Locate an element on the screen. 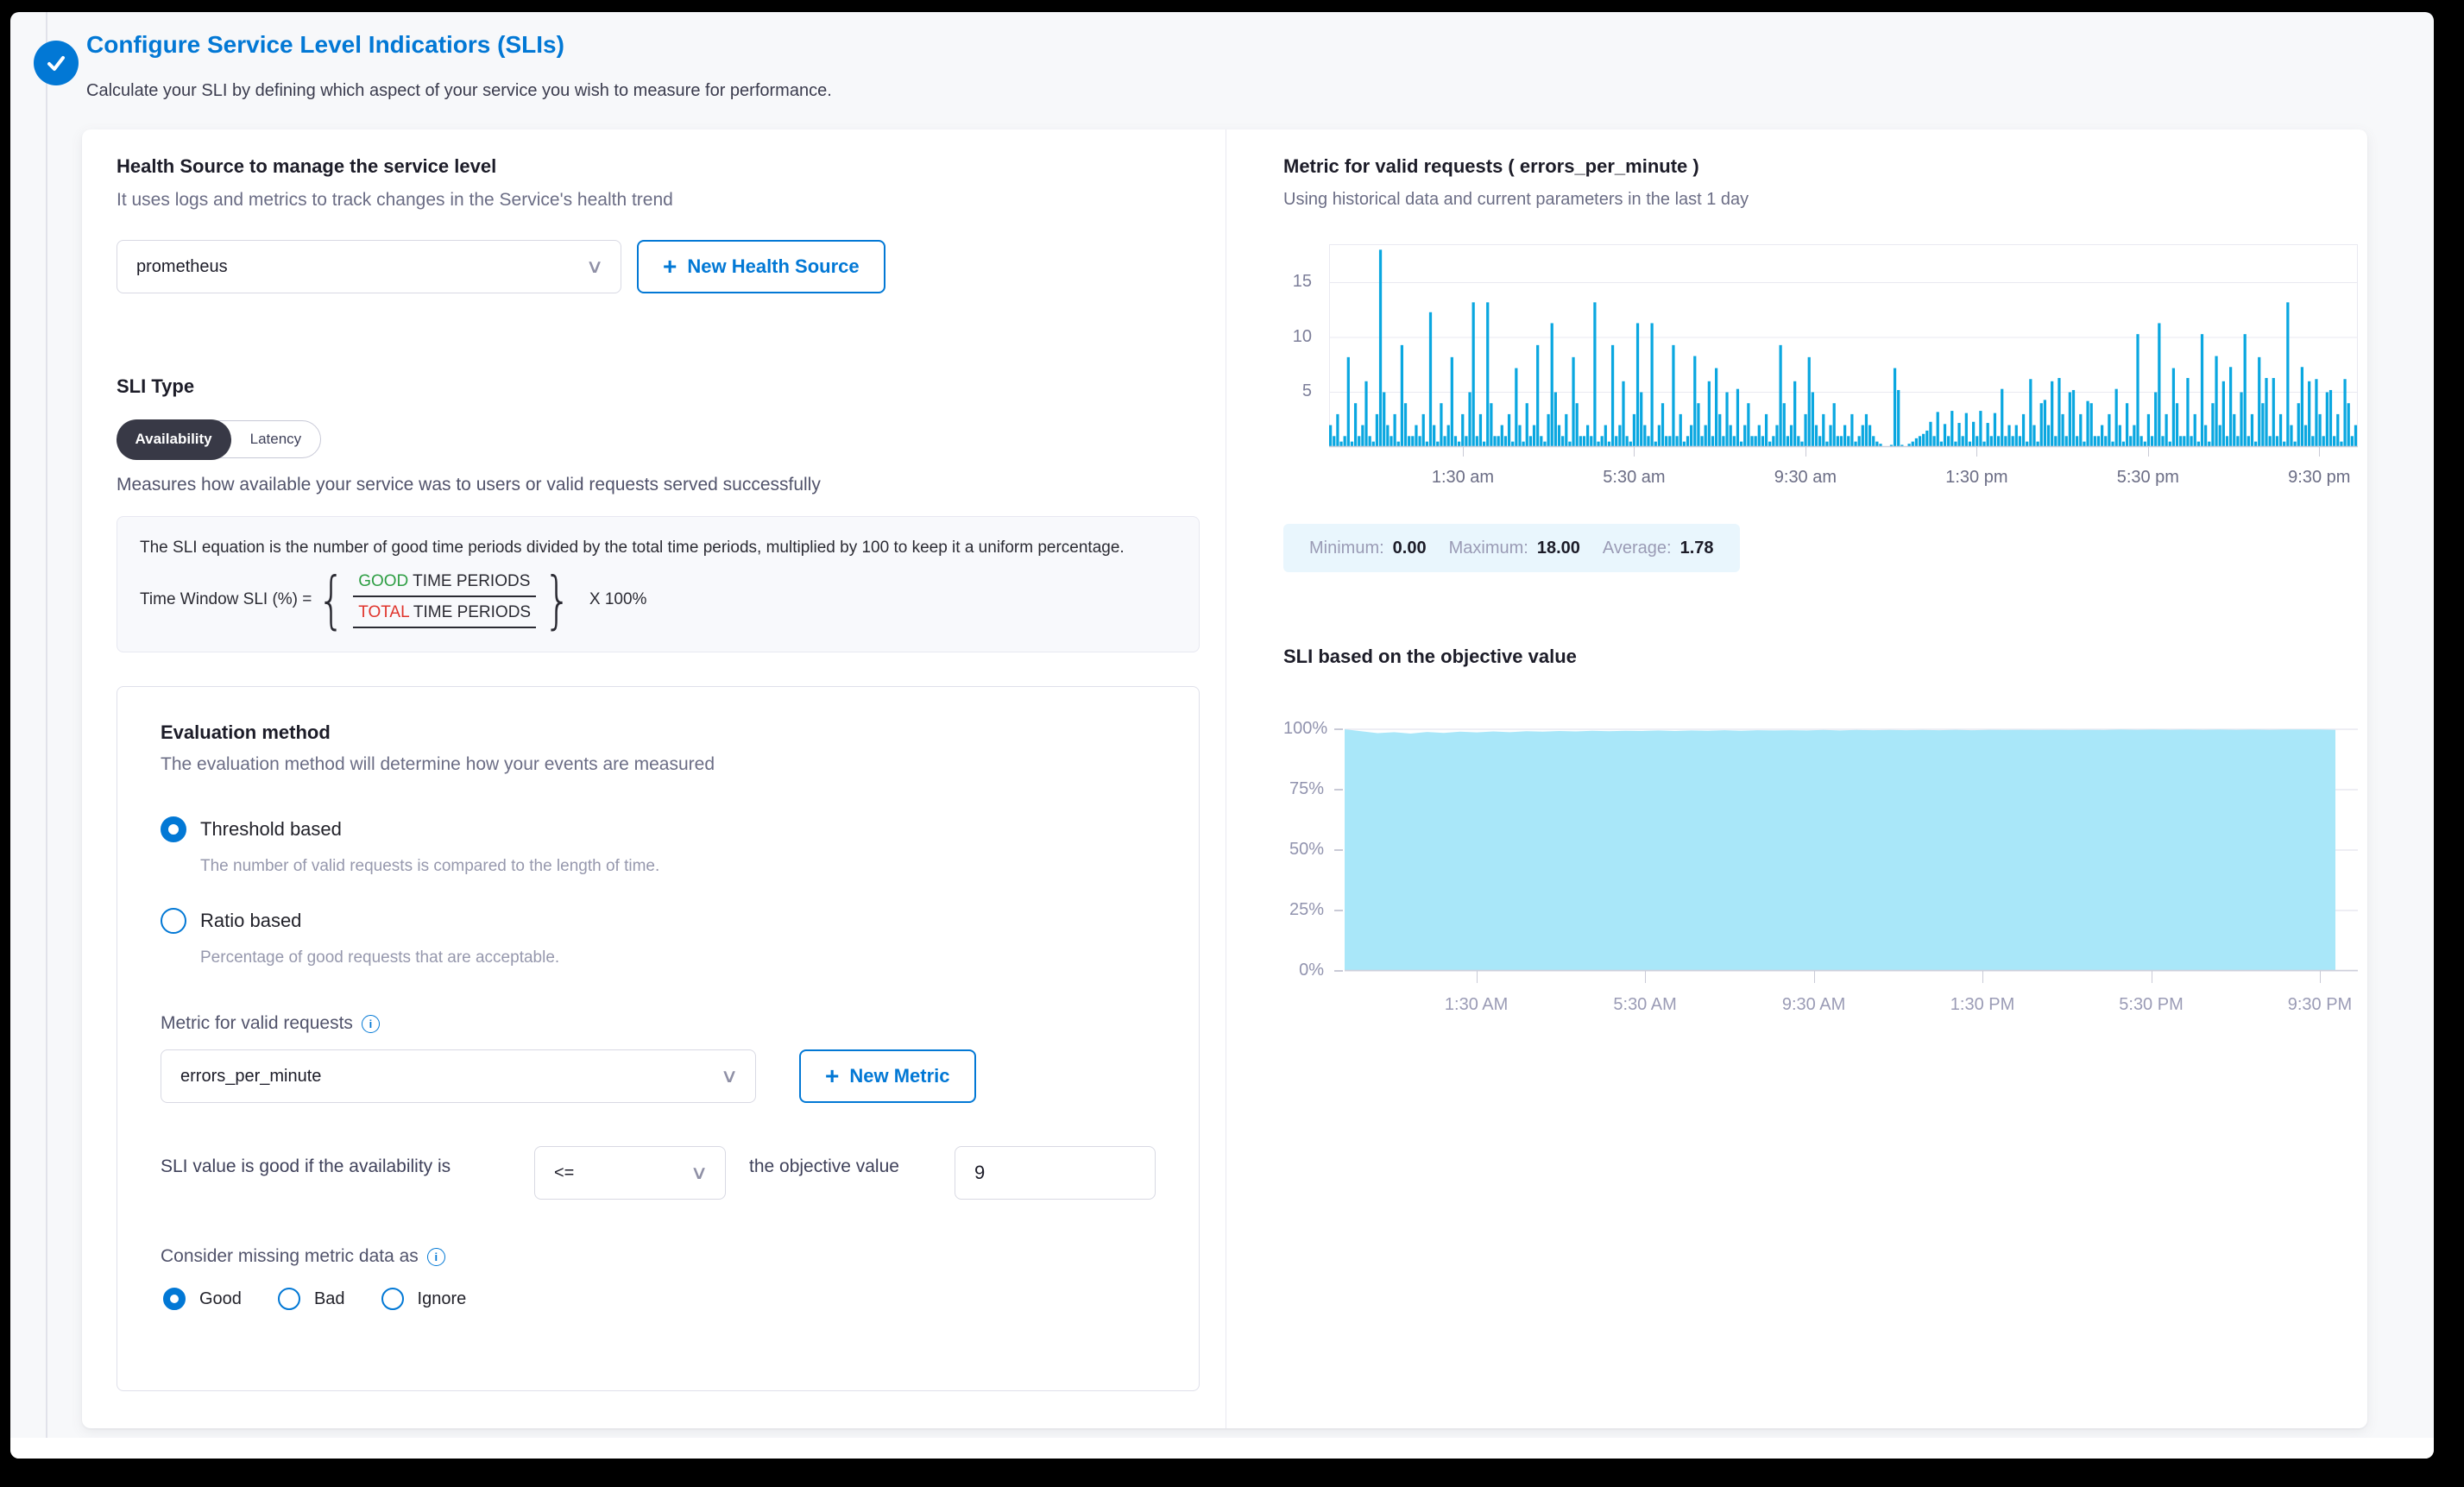 This screenshot has width=2464, height=1487. y-axis-label: 0% is located at coordinates (1311, 970).